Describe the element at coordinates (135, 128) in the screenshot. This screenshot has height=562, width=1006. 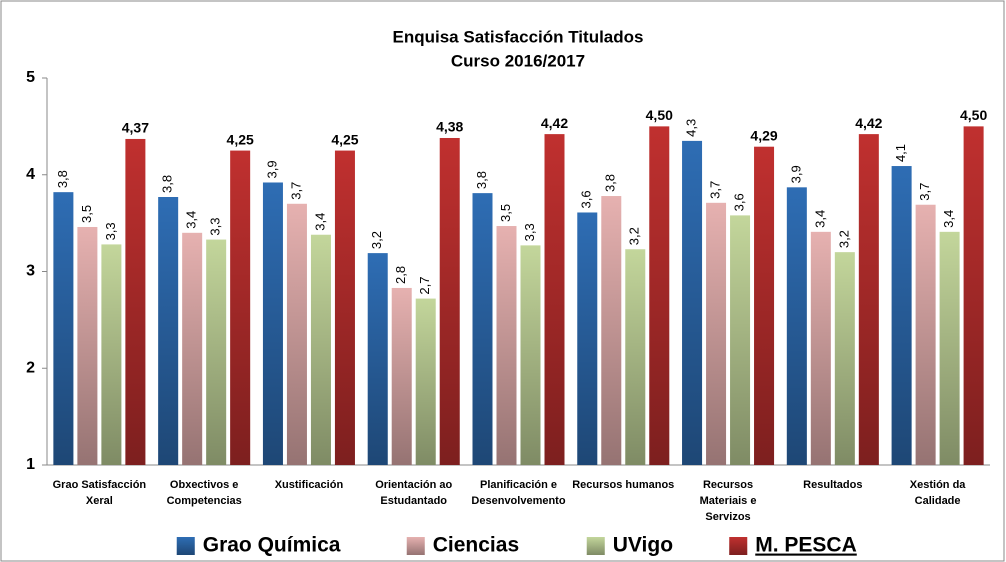
I see `value-label: 4,37` at that location.